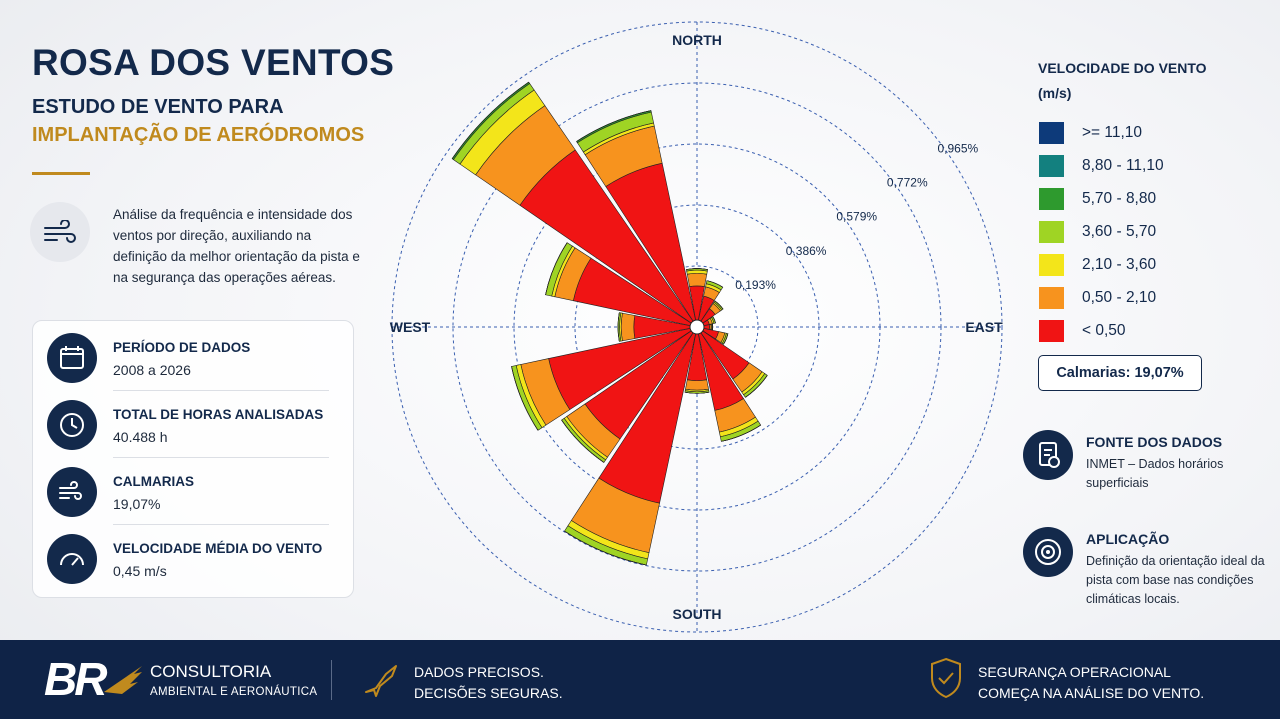 The height and width of the screenshot is (719, 1280). I want to click on r-tick-label: 0,193%, so click(755, 285).